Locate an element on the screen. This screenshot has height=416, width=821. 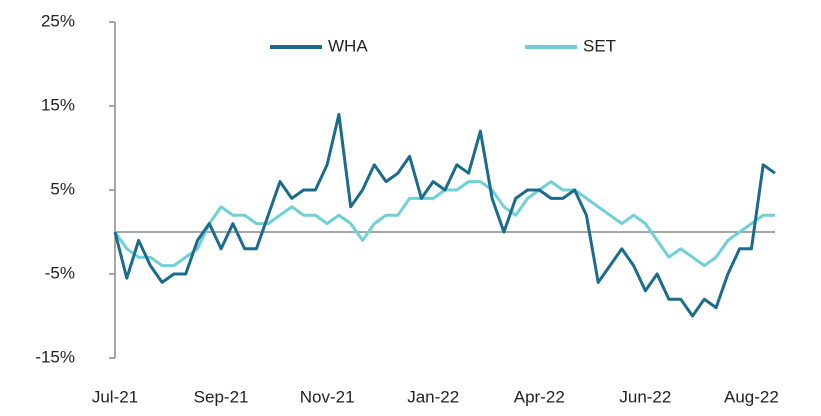
x-tick-label: Aug-22 is located at coordinates (751, 396).